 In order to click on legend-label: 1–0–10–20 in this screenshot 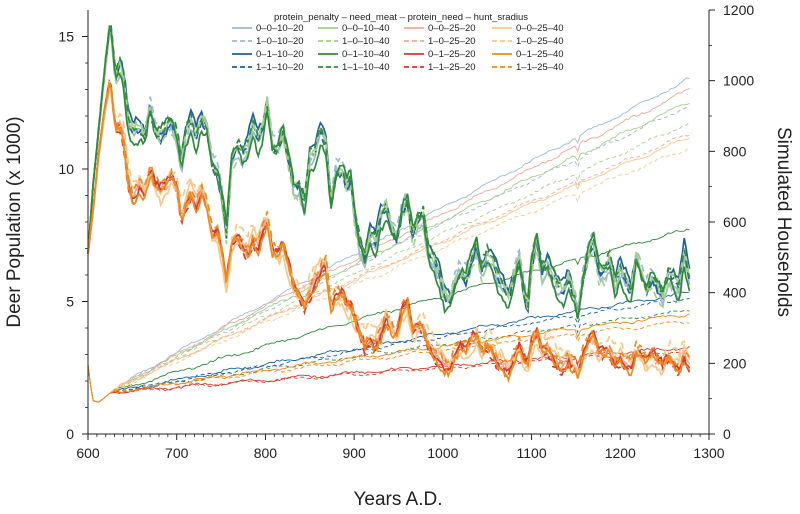, I will do `click(280, 41)`.